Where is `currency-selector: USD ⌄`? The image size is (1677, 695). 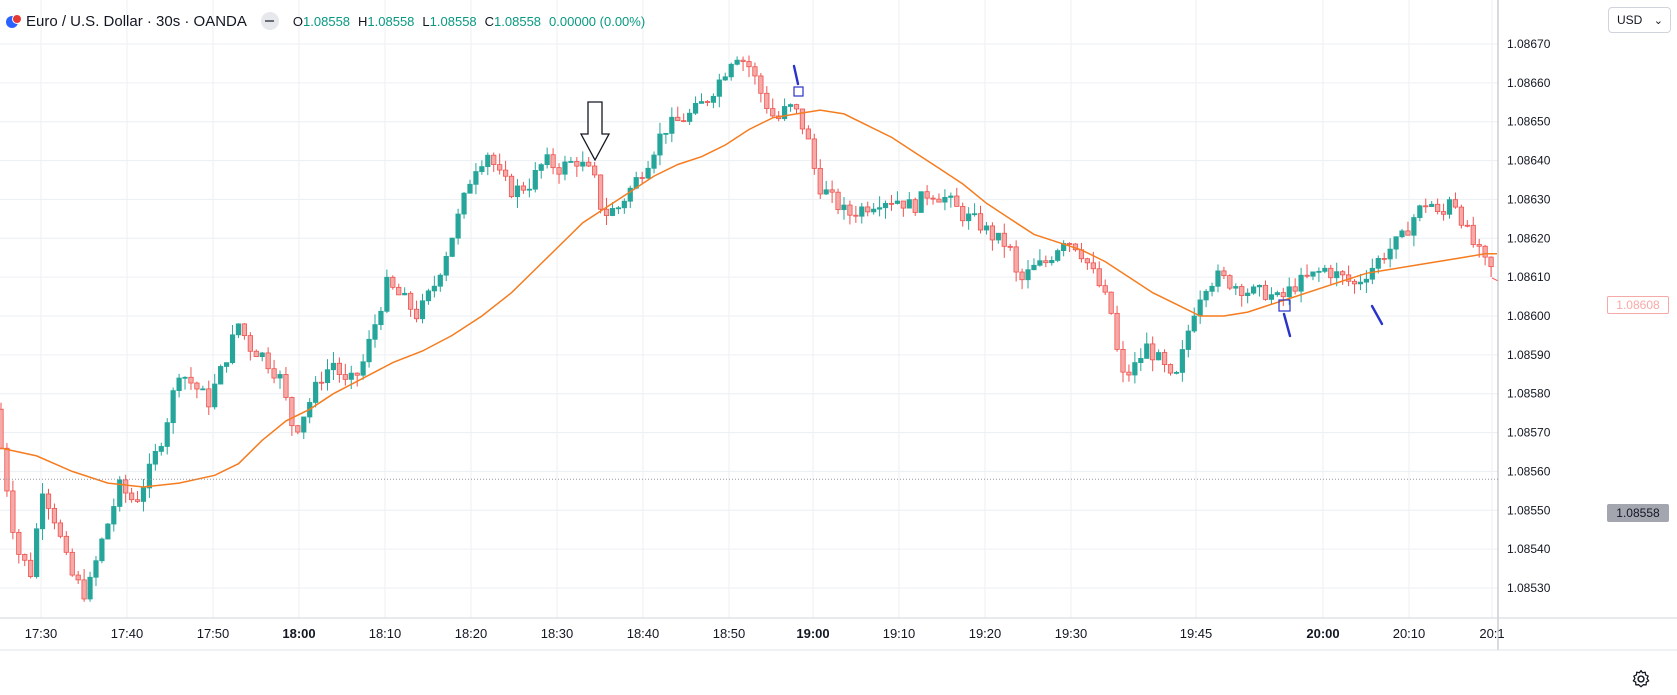
currency-selector: USD ⌄ is located at coordinates (1639, 20).